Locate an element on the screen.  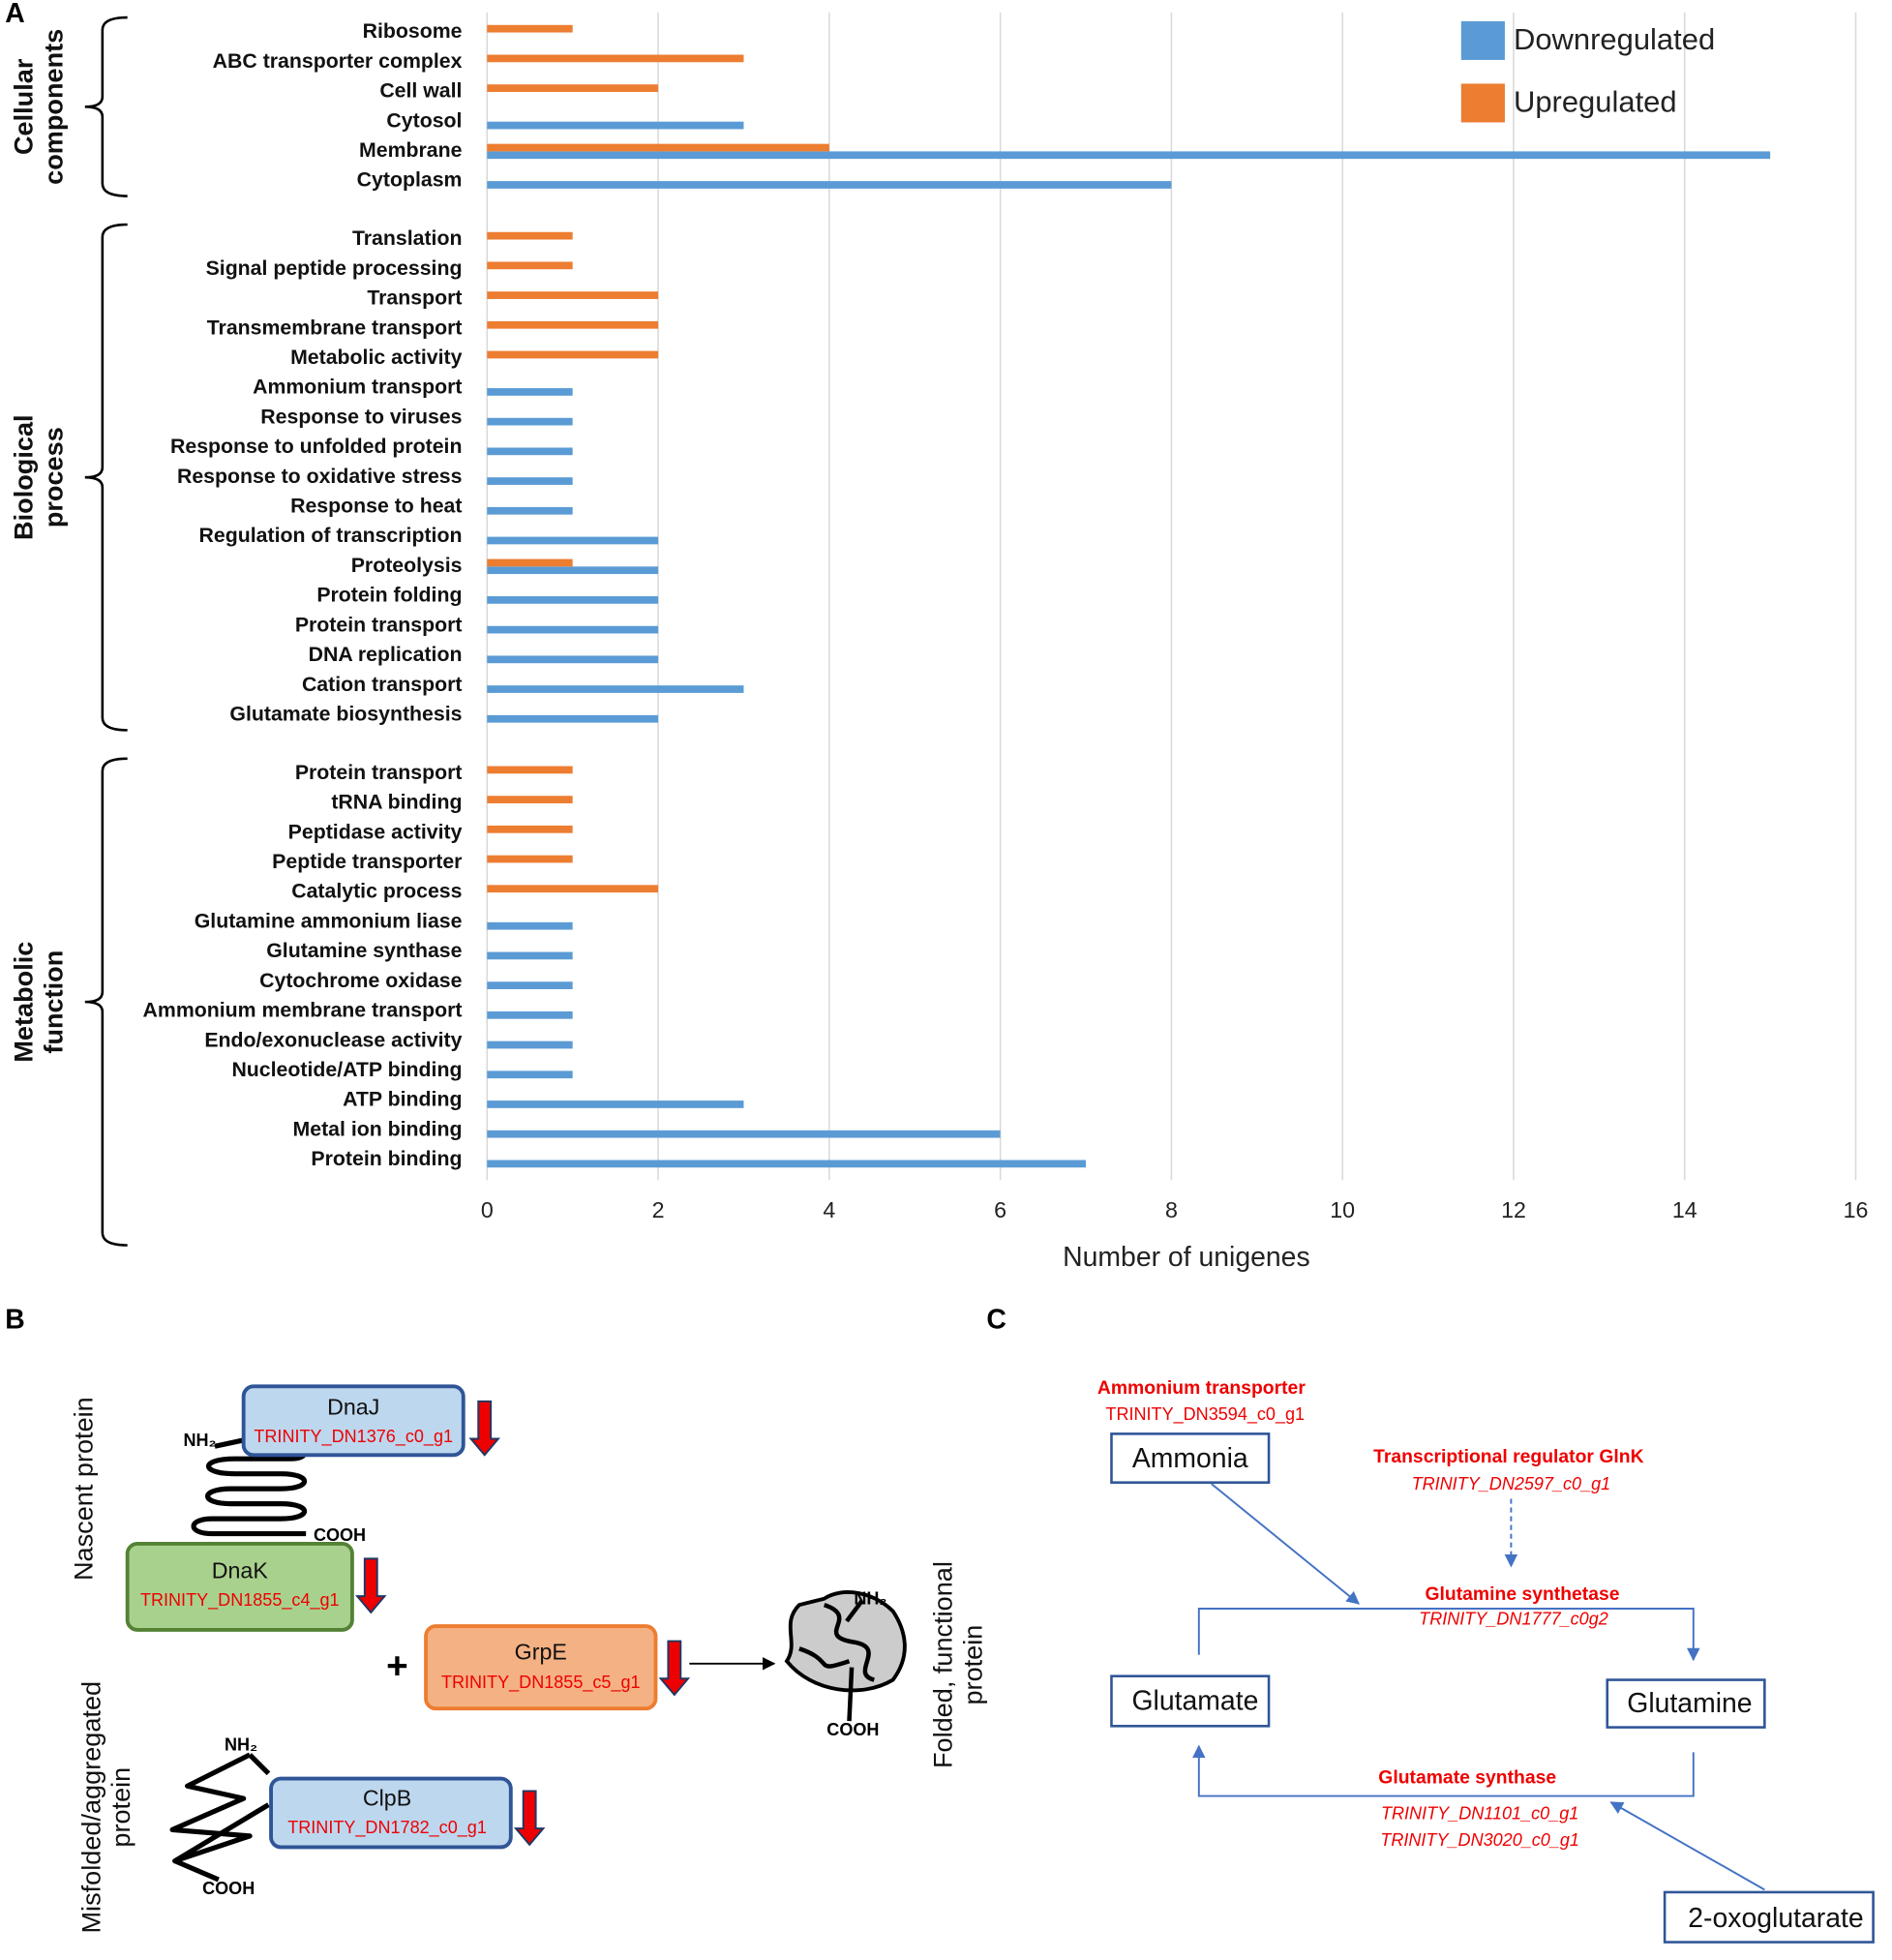
category-label: Glutamine ammonium liase is located at coordinates (329, 920).